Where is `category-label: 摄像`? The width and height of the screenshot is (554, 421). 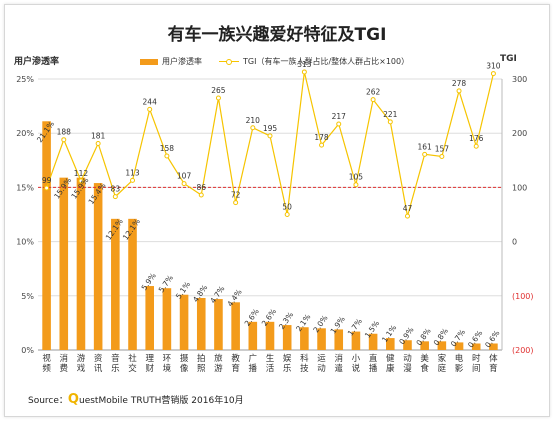
category-label: 摄像 is located at coordinates (184, 363).